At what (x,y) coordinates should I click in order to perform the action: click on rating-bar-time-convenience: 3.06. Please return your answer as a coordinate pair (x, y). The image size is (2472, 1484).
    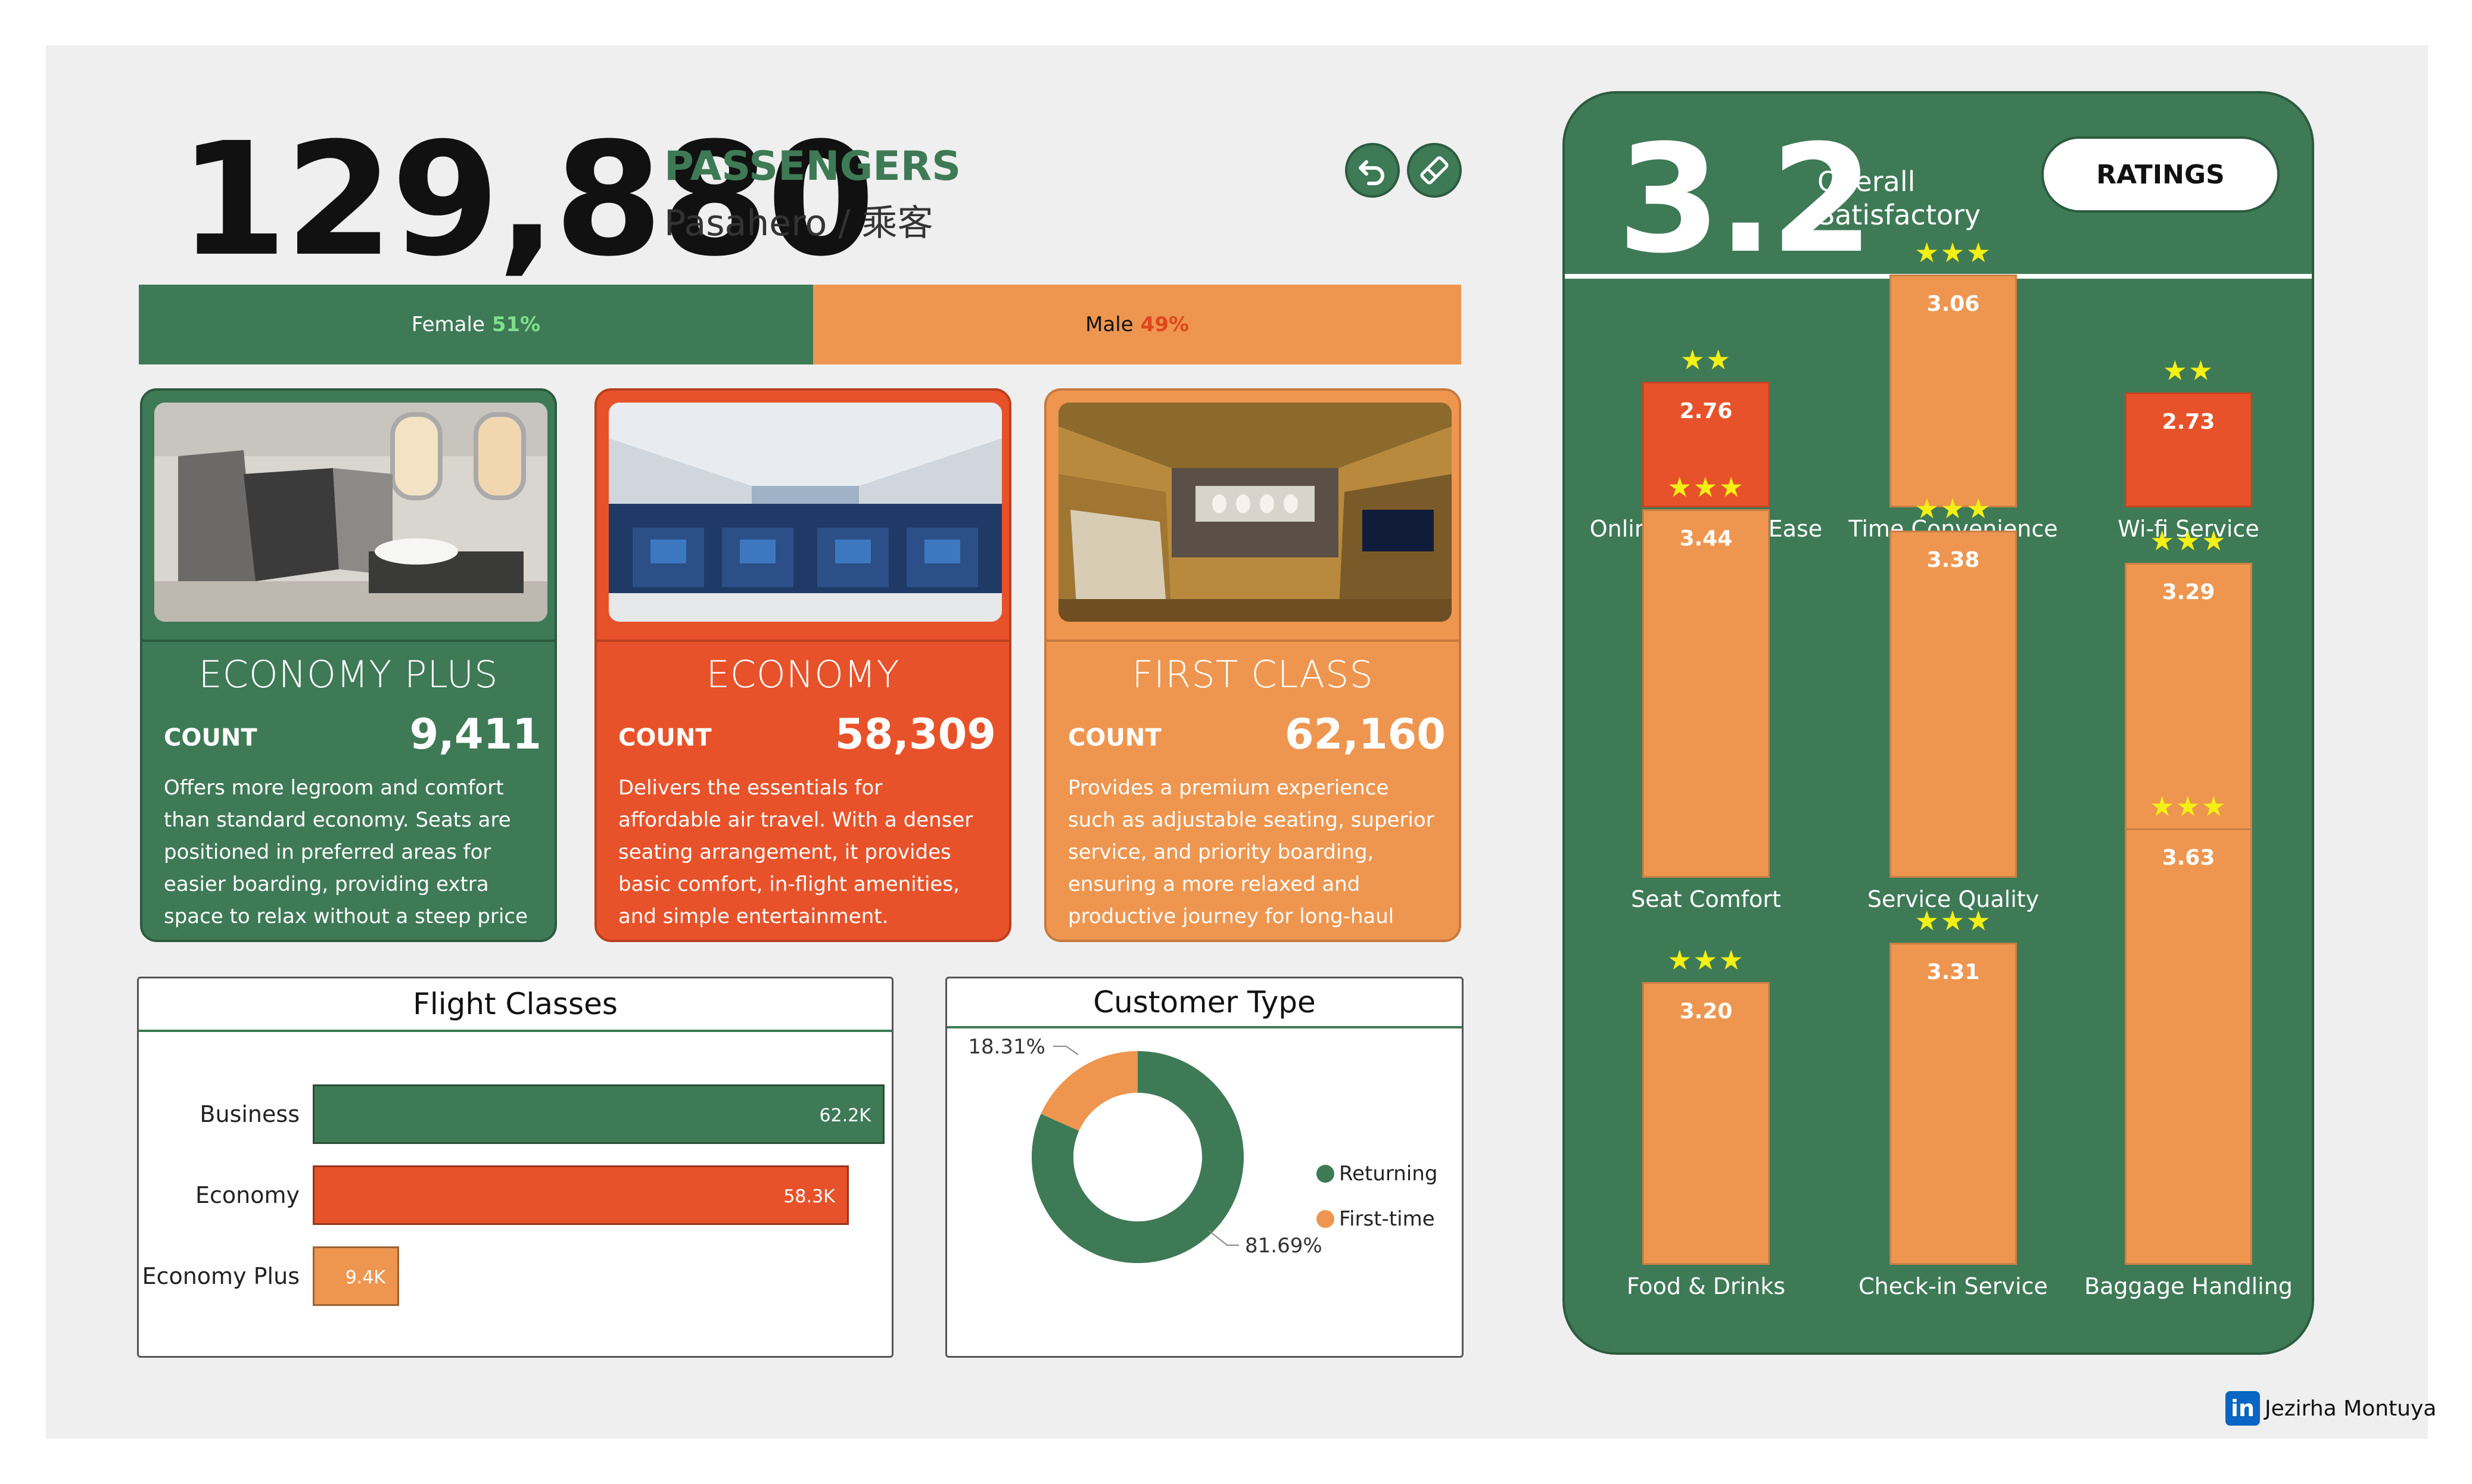
    Looking at the image, I should click on (1953, 391).